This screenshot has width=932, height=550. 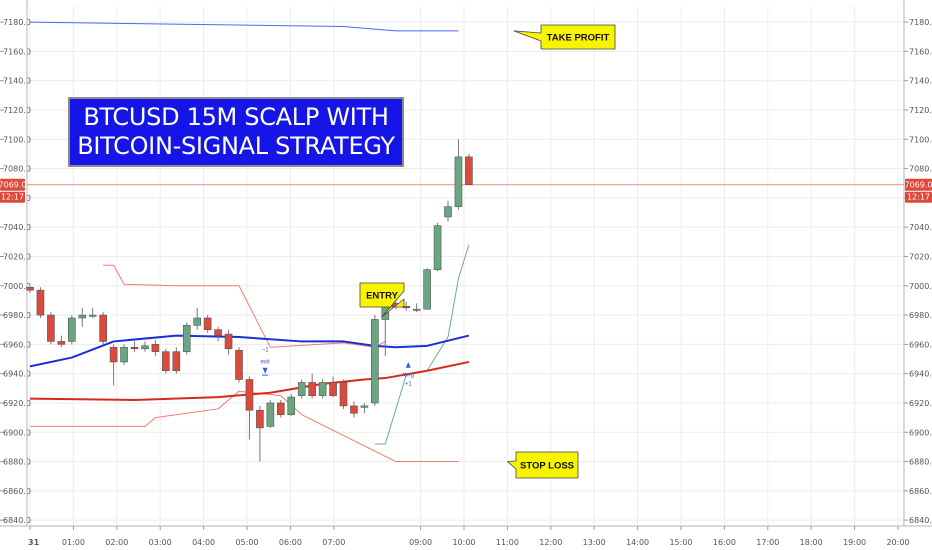 I want to click on exit-qty-label: −1, so click(x=266, y=351).